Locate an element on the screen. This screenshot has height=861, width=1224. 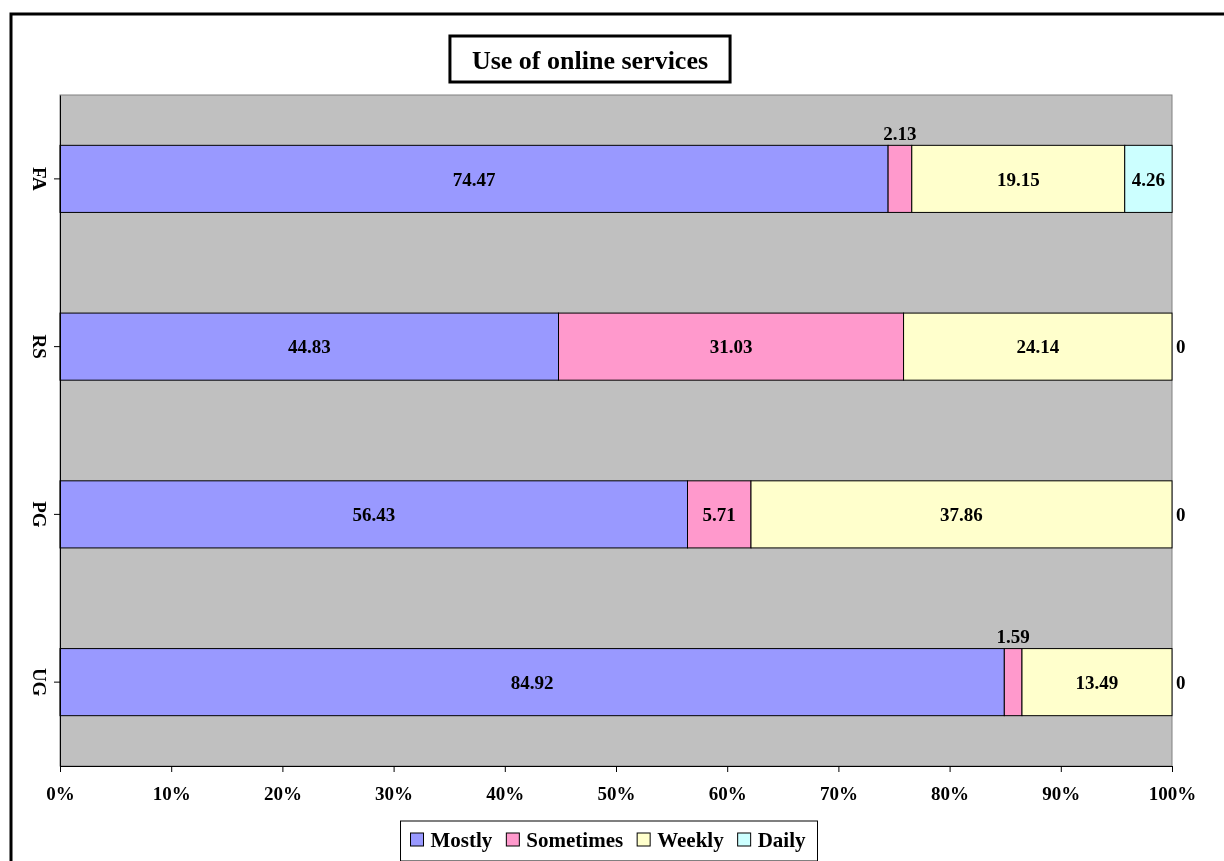
x-tick-label: 60% is located at coordinates (727, 793).